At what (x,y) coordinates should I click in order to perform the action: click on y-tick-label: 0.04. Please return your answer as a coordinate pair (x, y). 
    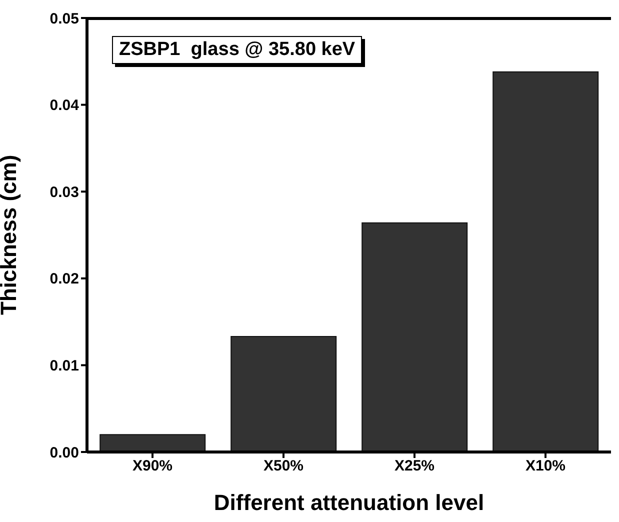
    Looking at the image, I should click on (65, 105).